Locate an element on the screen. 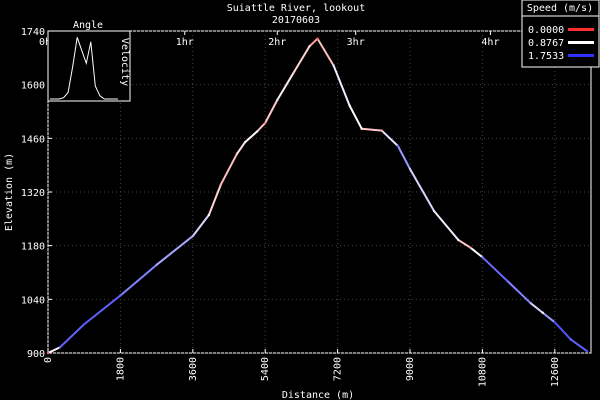 Image resolution: width=600 pixels, height=400 pixels. inset-label-angle: Angle is located at coordinates (88, 25).